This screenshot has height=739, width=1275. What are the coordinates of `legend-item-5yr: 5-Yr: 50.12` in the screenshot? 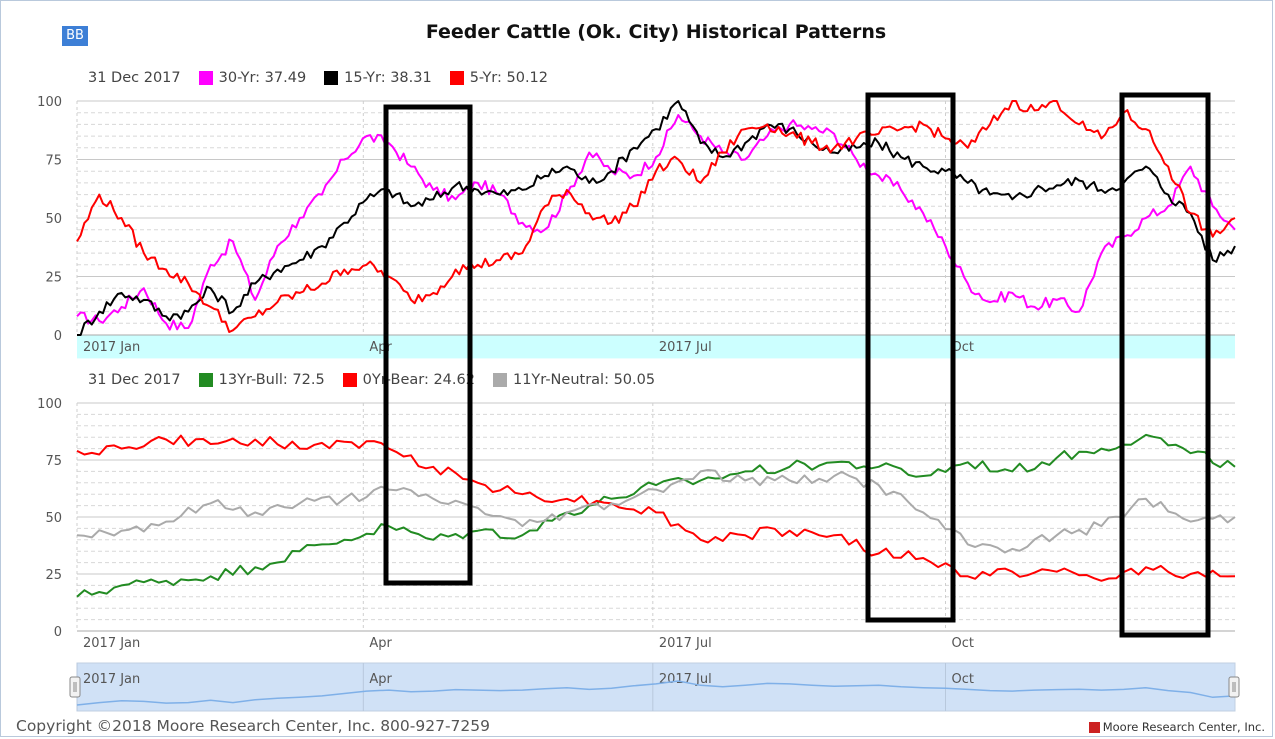 It's located at (499, 78).